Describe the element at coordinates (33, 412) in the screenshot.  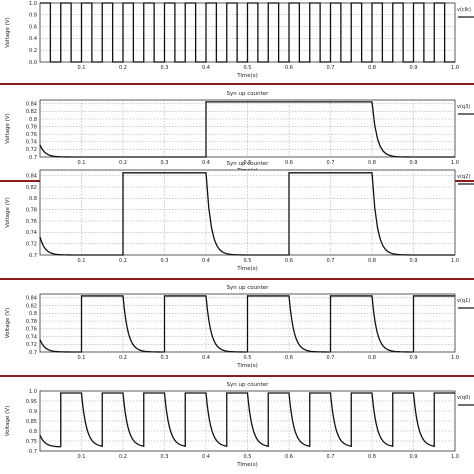
I see `y-tick-label: 0.9` at that location.